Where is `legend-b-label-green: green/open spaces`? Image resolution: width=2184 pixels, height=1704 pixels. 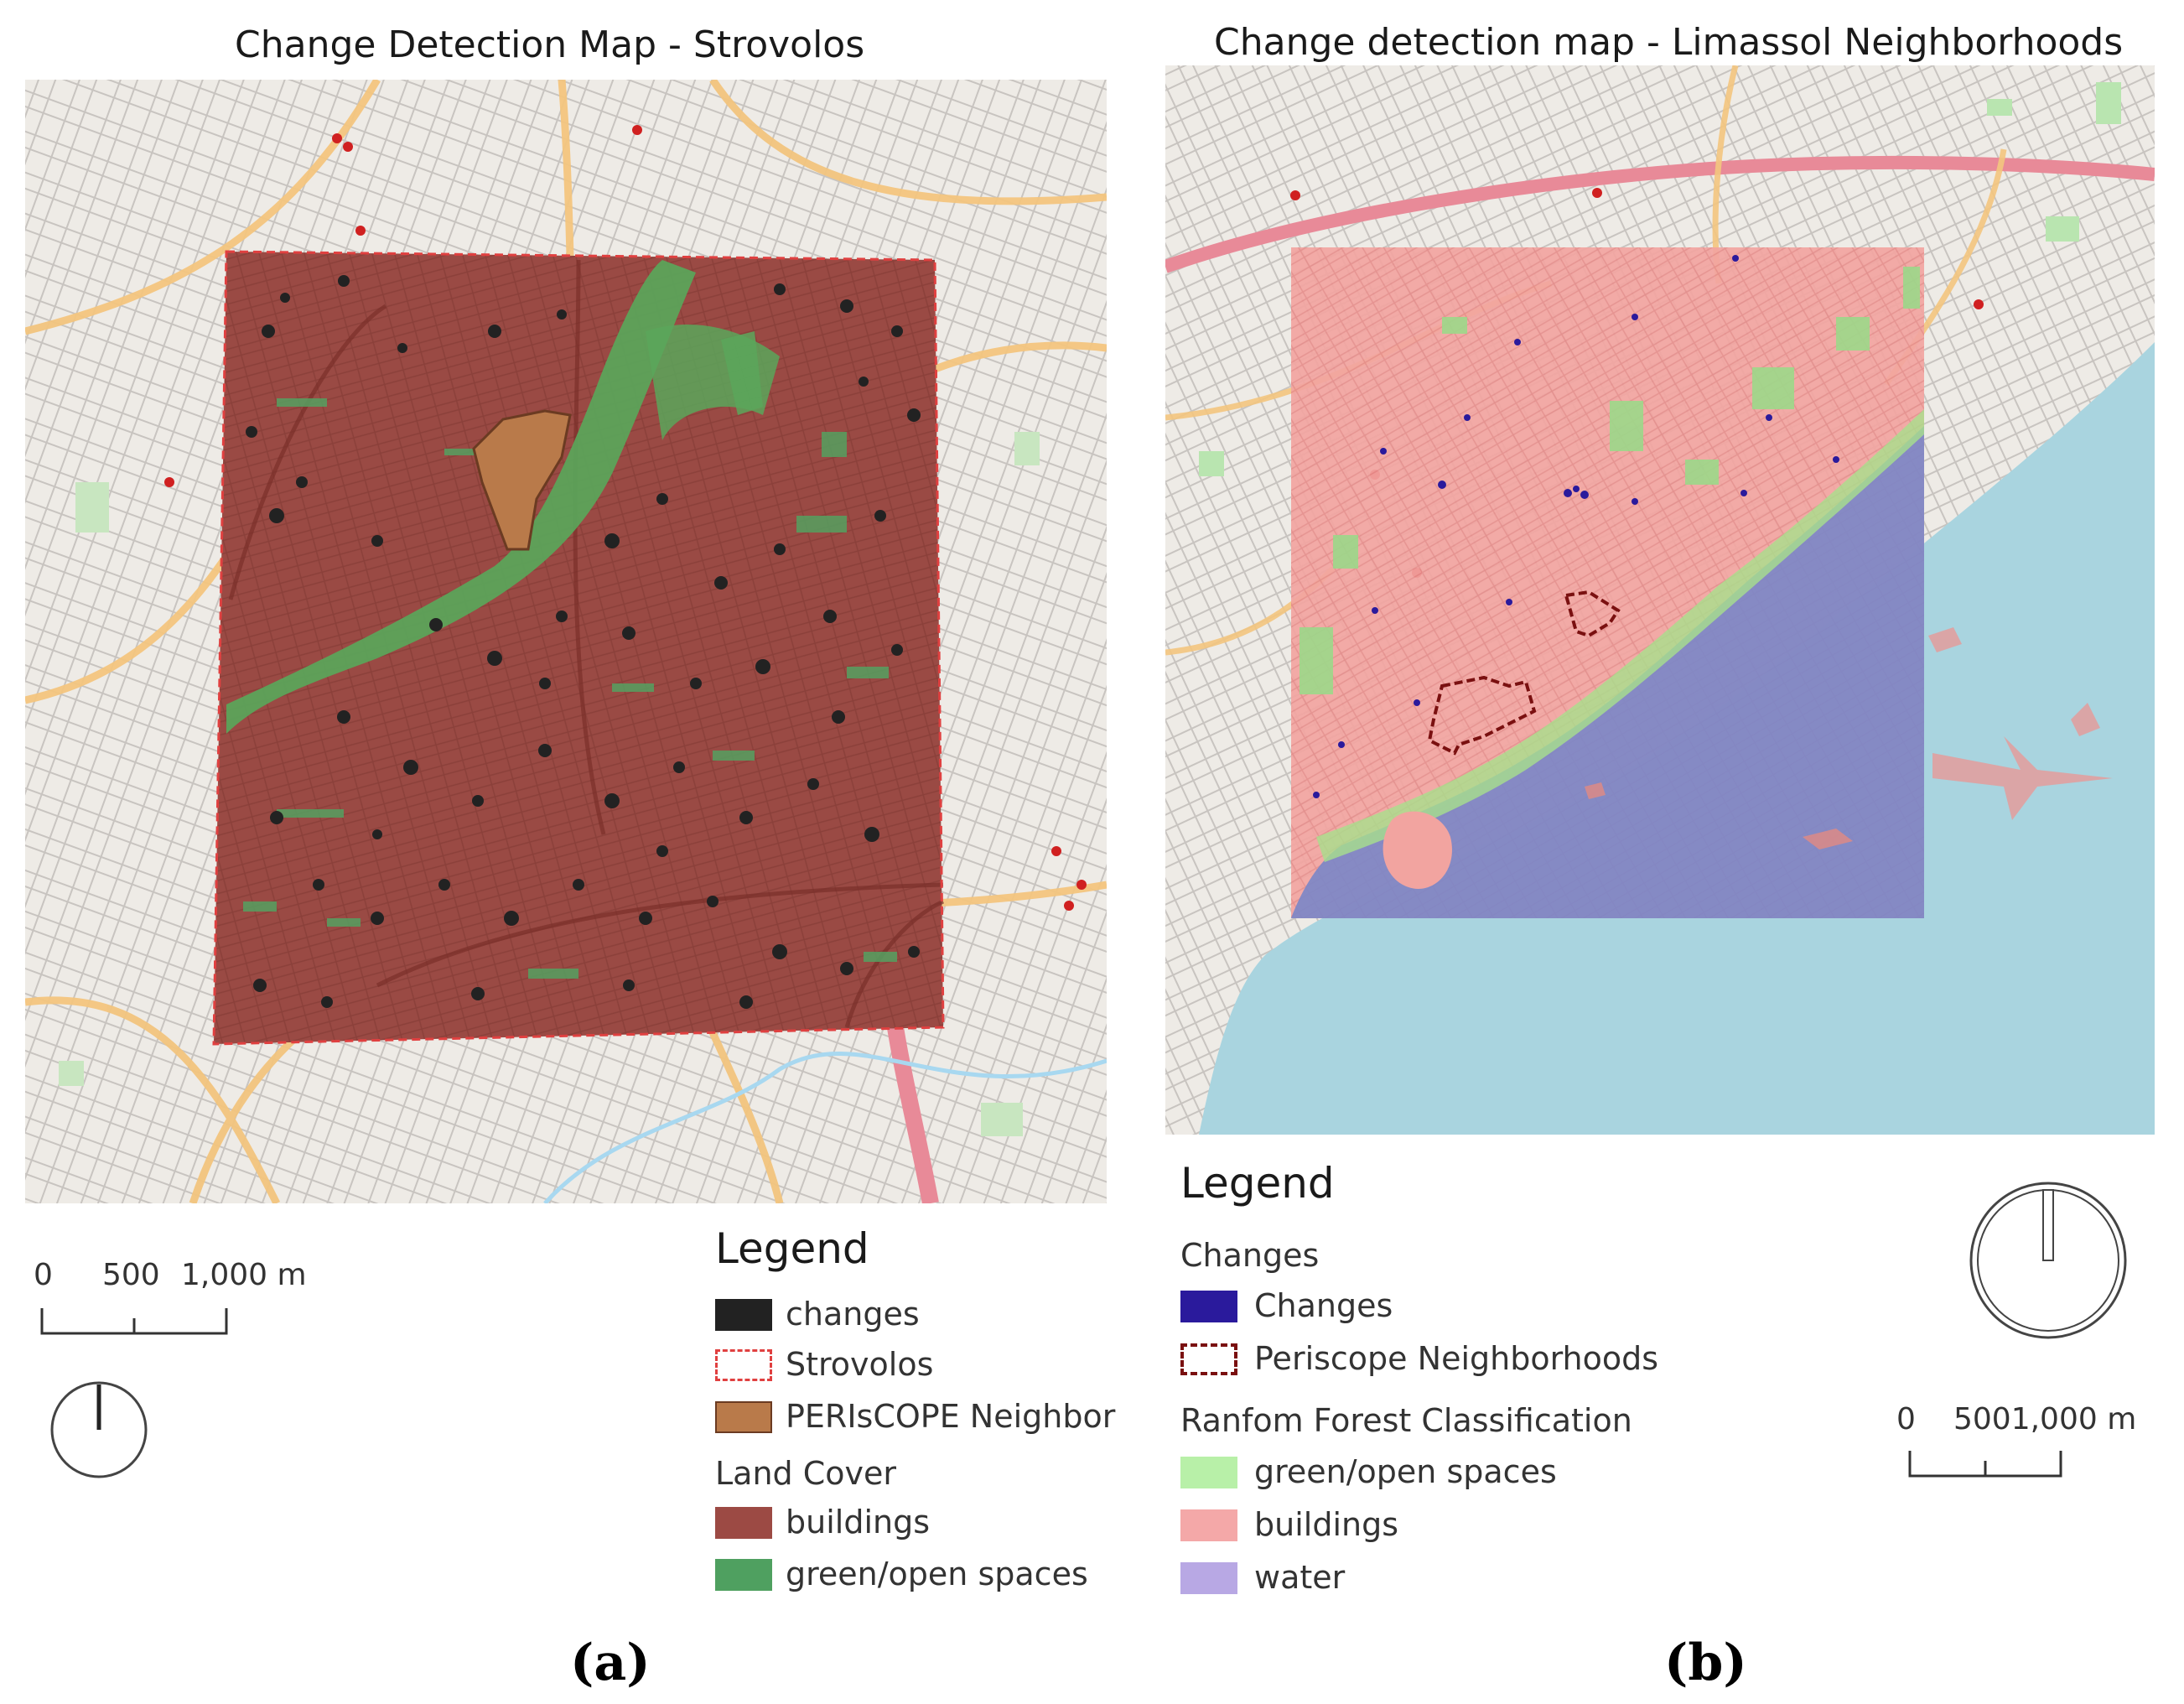
legend-b-label-green: green/open spaces is located at coordinates (1405, 1471).